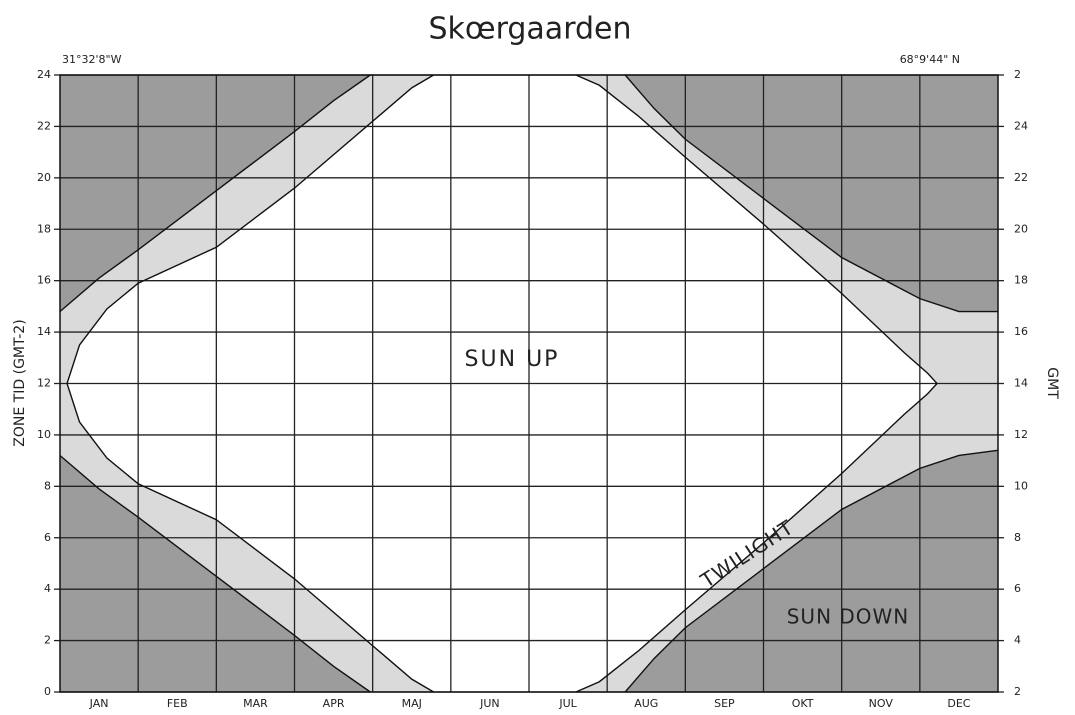  I want to click on x-tick-label: SEP, so click(724, 703).